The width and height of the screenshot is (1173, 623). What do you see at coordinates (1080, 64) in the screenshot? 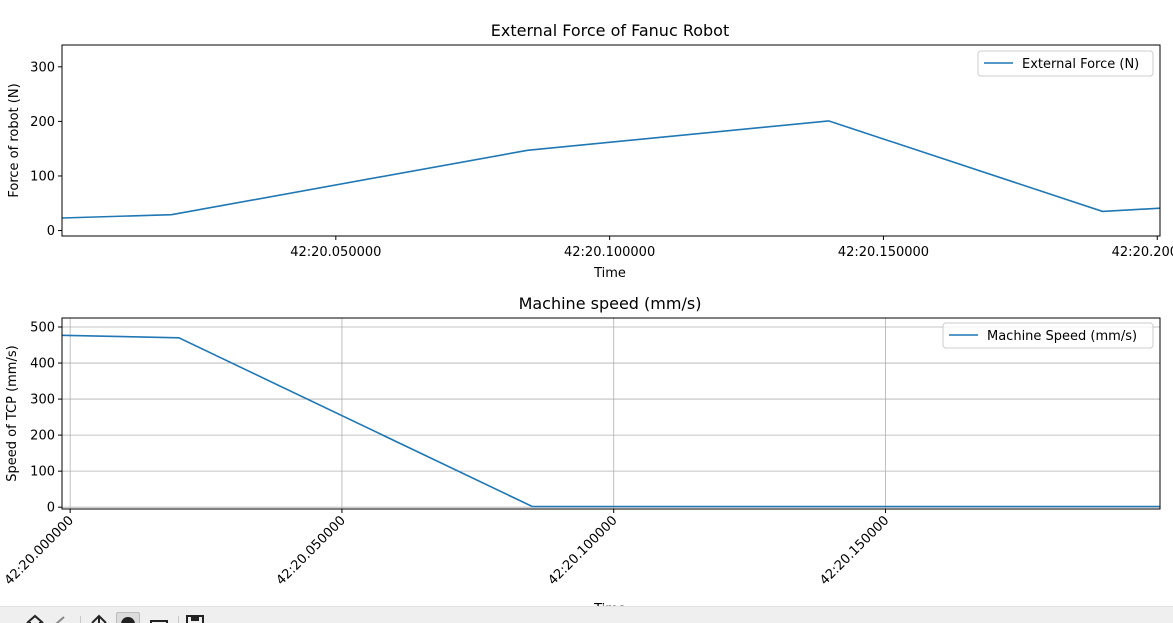
I see `legend-label: External Force (N)` at bounding box center [1080, 64].